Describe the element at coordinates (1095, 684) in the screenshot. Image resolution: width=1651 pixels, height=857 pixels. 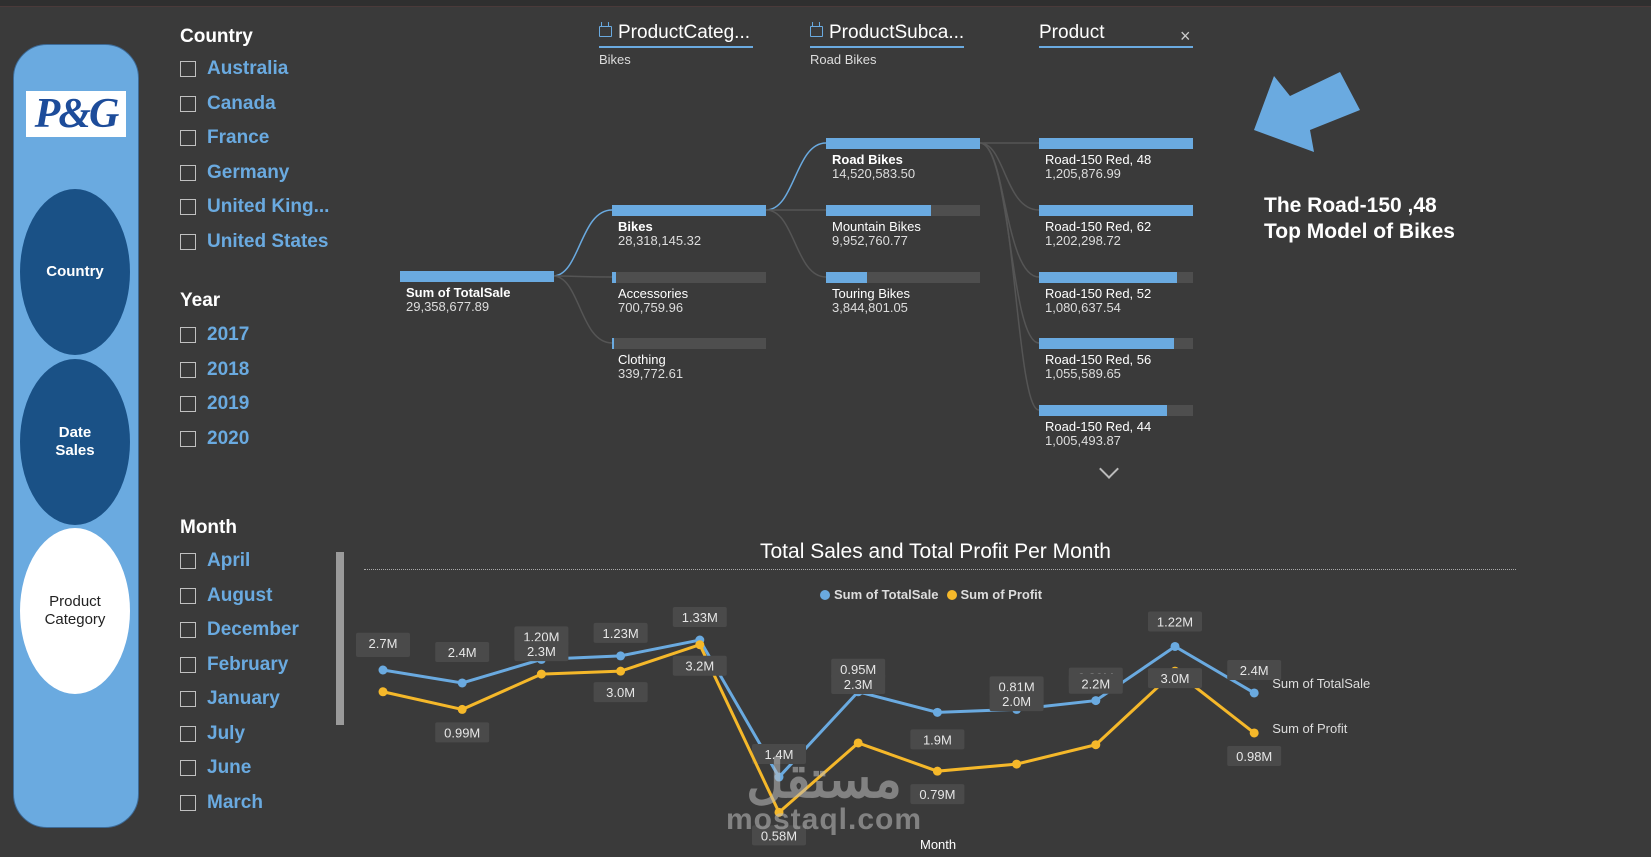
I see `svg-text: 2.2M` at that location.